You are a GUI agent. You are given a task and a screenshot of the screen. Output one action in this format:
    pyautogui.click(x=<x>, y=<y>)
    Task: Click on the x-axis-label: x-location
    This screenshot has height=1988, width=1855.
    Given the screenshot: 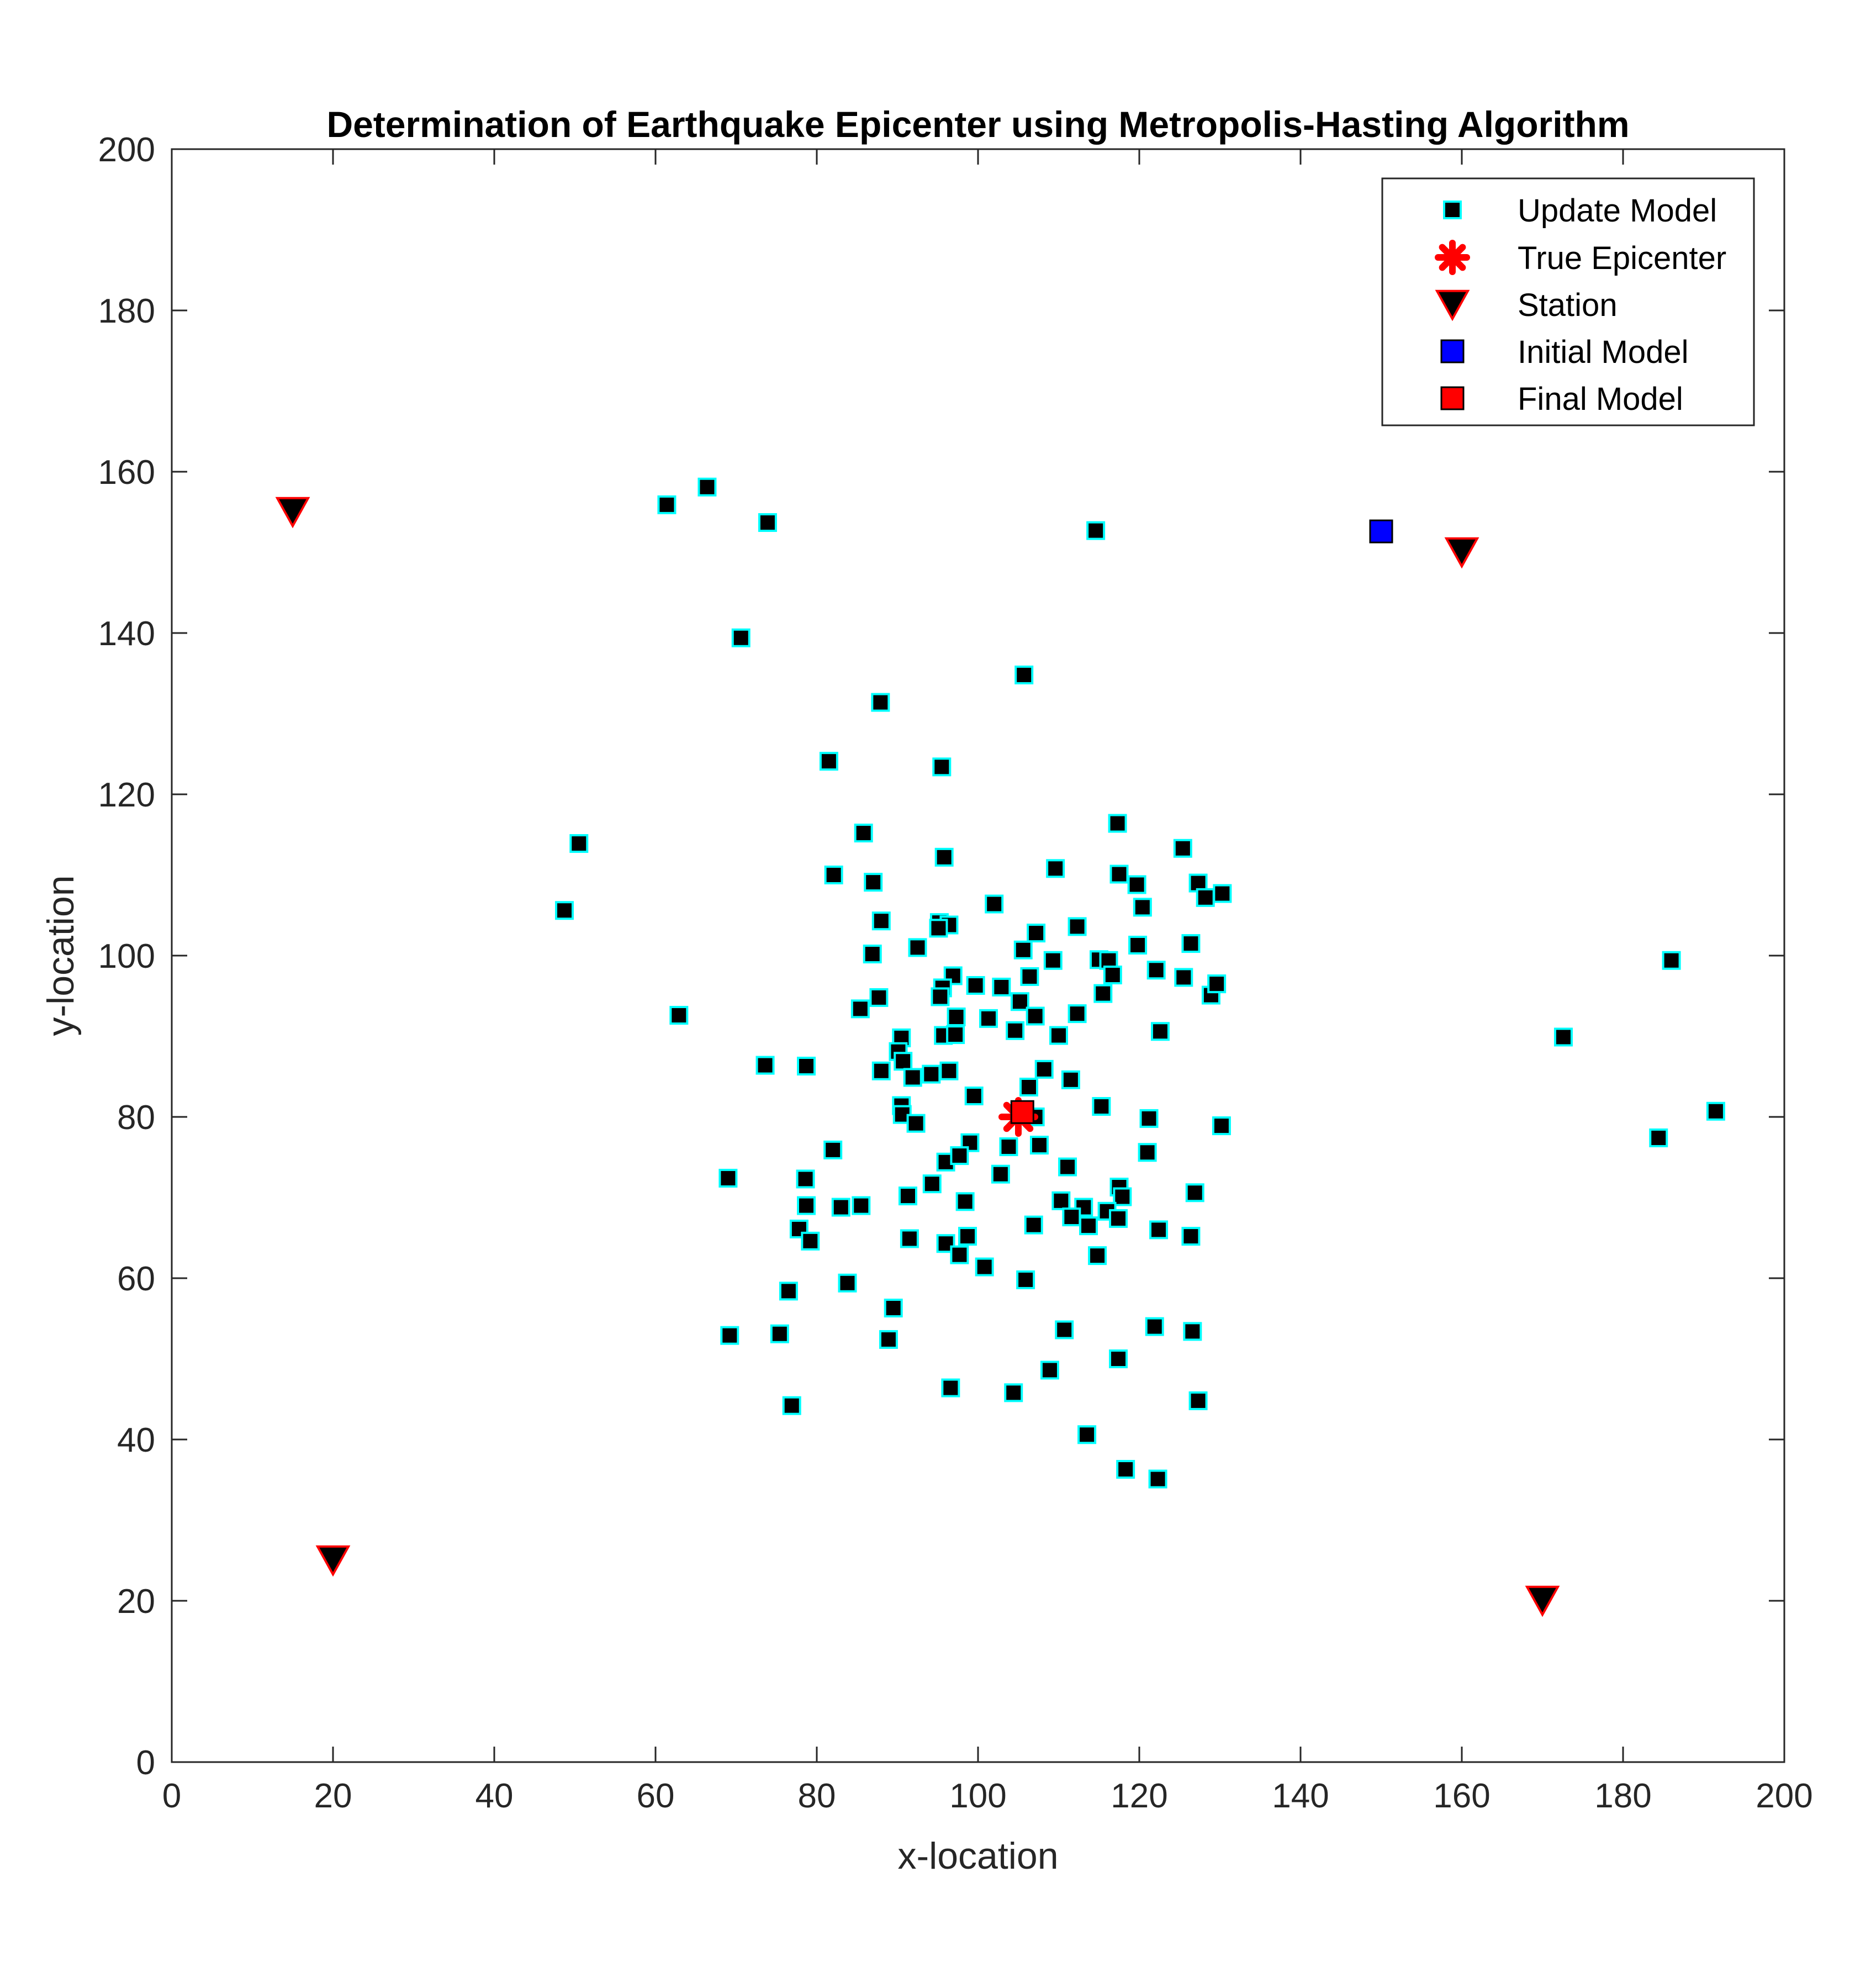 What is the action you would take?
    pyautogui.click(x=977, y=1856)
    